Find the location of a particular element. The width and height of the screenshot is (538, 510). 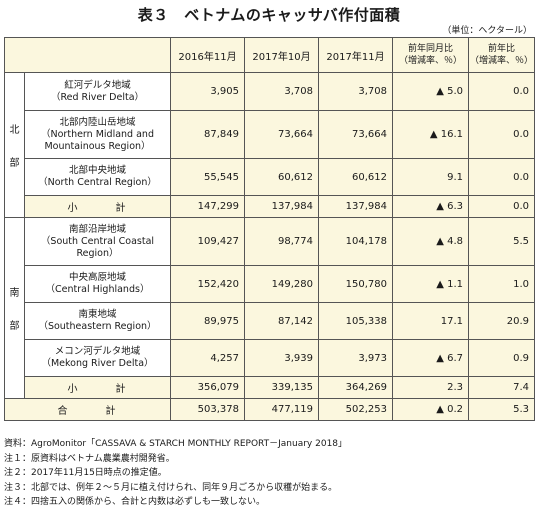

cell-2016-11: 152,420 is located at coordinates (207, 284).